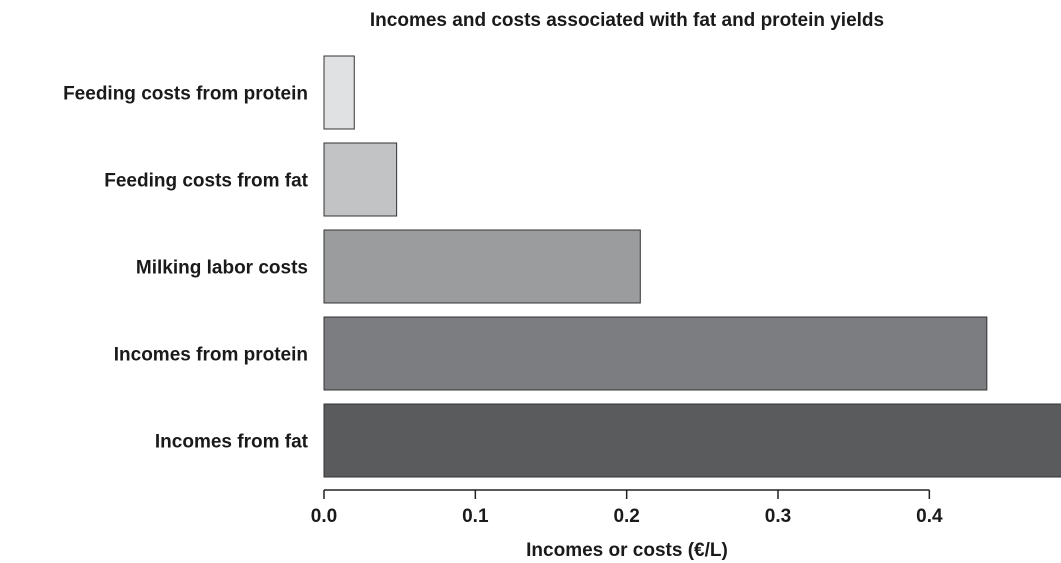 The height and width of the screenshot is (563, 1061). Describe the element at coordinates (475, 516) in the screenshot. I see `x-tick-label-1: 0.1` at that location.